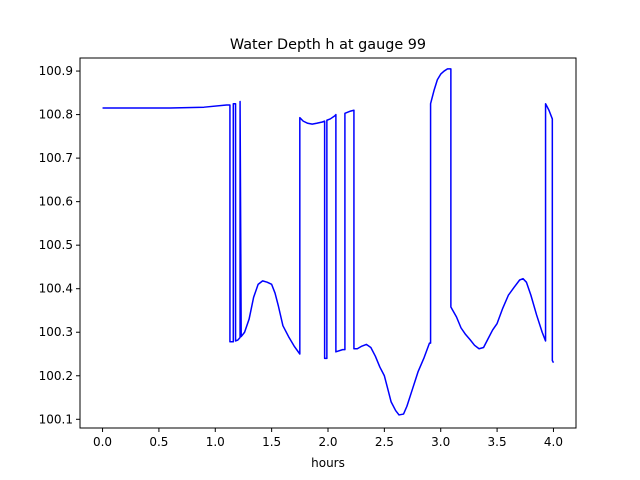 The width and height of the screenshot is (640, 480). What do you see at coordinates (328, 463) in the screenshot?
I see `x-axis-label: hours` at bounding box center [328, 463].